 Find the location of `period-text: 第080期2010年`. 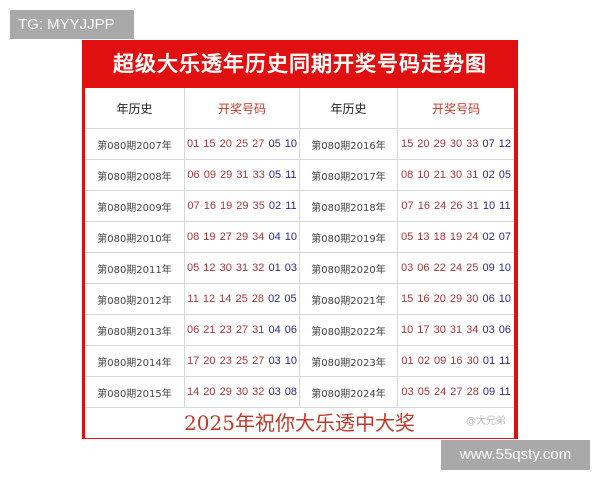

period-text: 第080期2010年 is located at coordinates (134, 239).